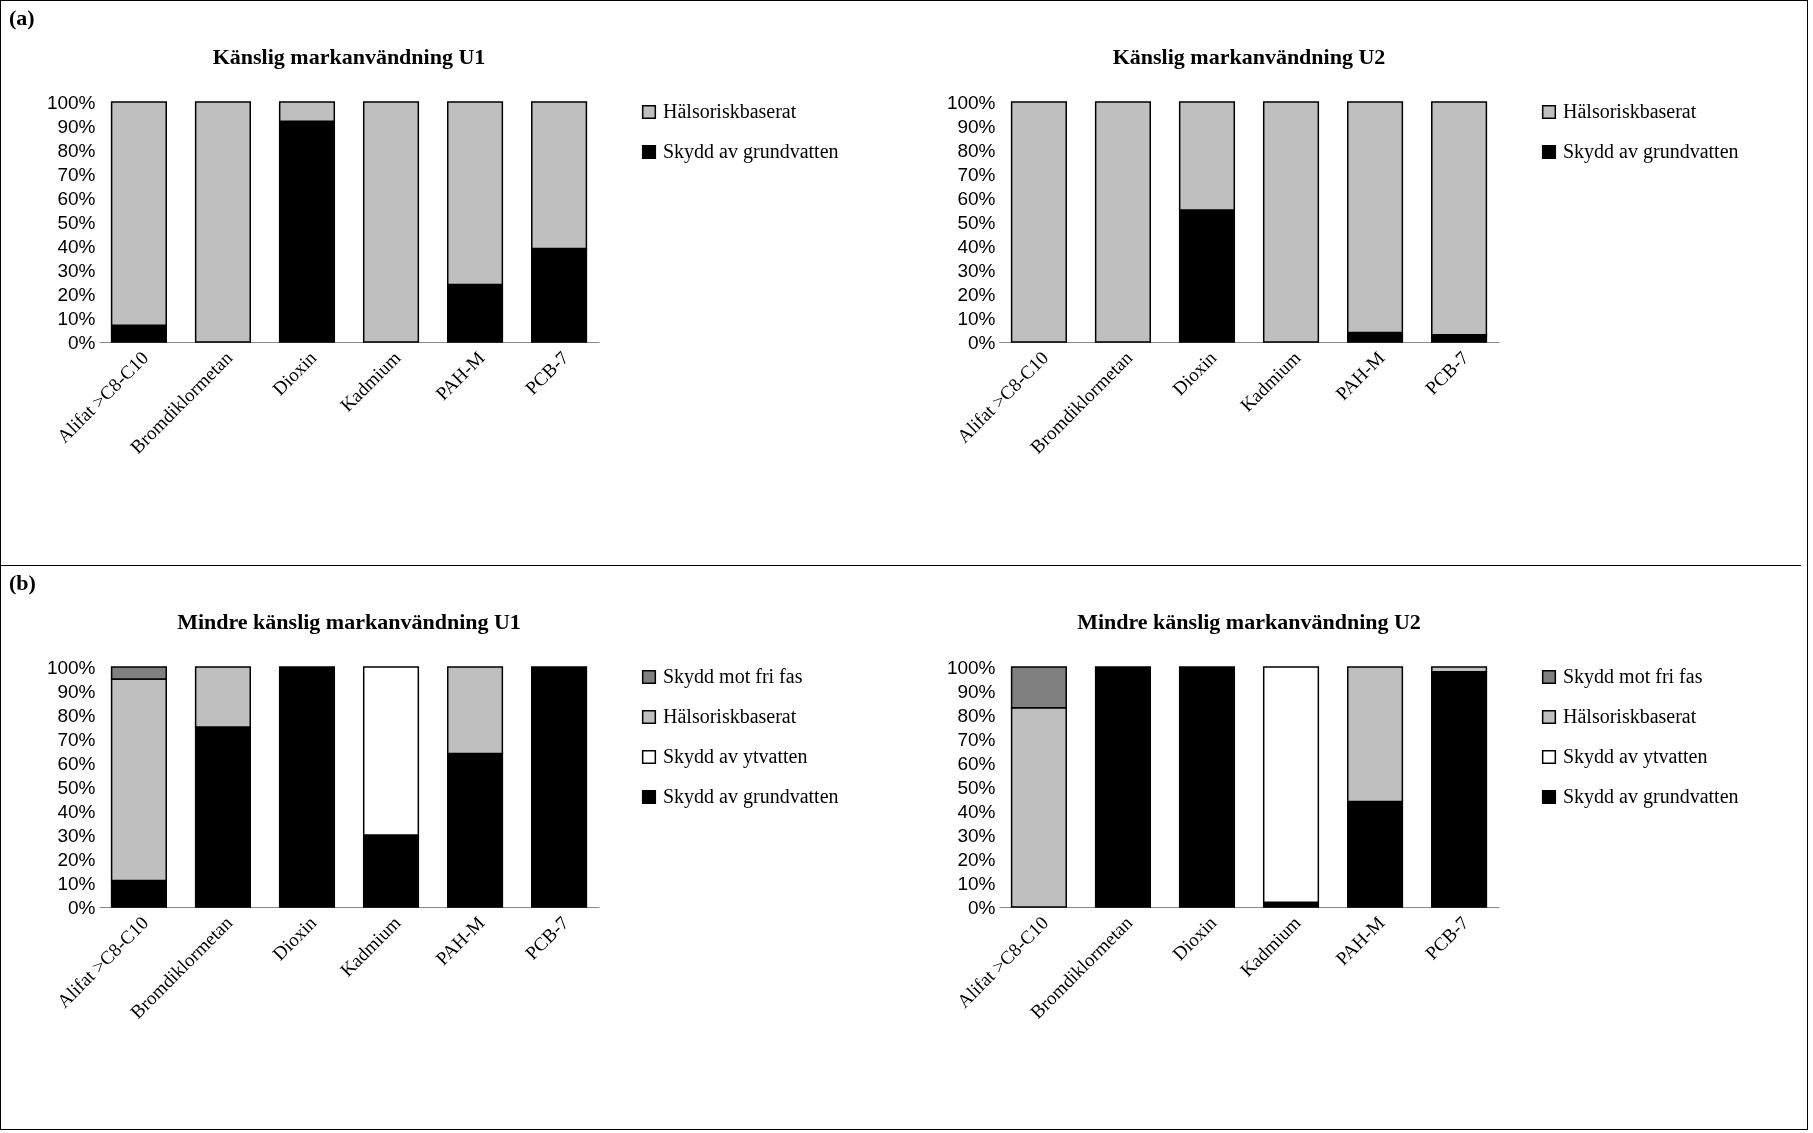  I want to click on chart-title: Känslig markanvändning U1, so click(349, 56).